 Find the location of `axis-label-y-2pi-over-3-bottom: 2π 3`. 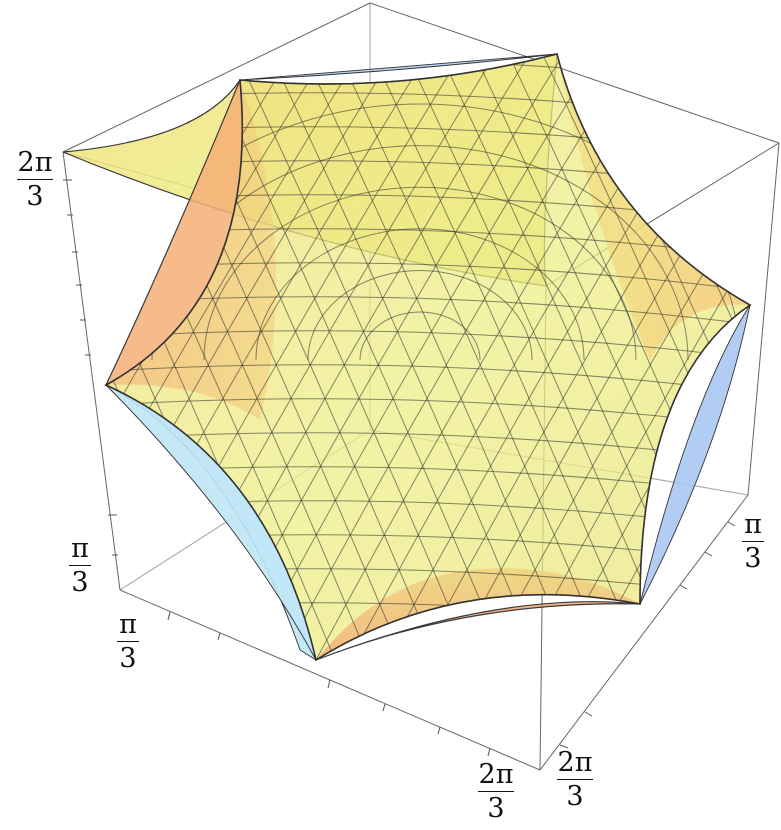

axis-label-y-2pi-over-3-bottom: 2π 3 is located at coordinates (575, 780).